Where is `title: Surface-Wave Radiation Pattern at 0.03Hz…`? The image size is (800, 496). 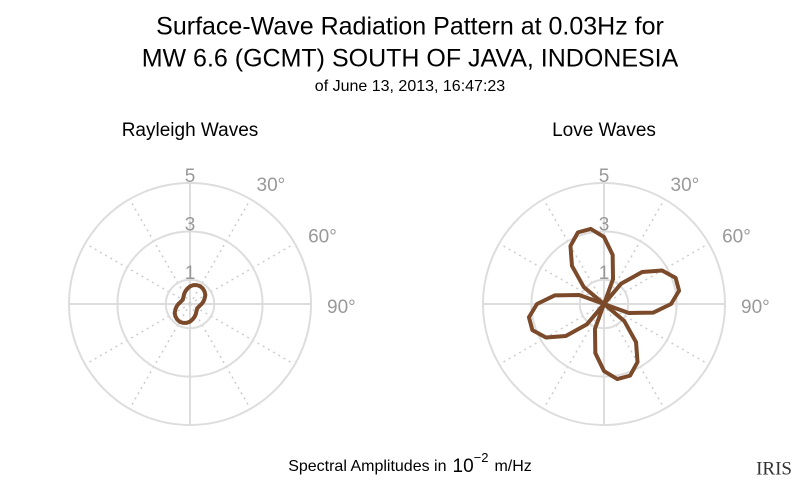 title: Surface-Wave Radiation Pattern at 0.03Hz… is located at coordinates (410, 27).